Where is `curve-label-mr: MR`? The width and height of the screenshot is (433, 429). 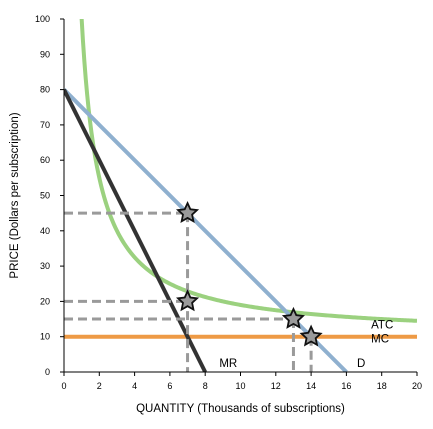 curve-label-mr: MR is located at coordinates (228, 364).